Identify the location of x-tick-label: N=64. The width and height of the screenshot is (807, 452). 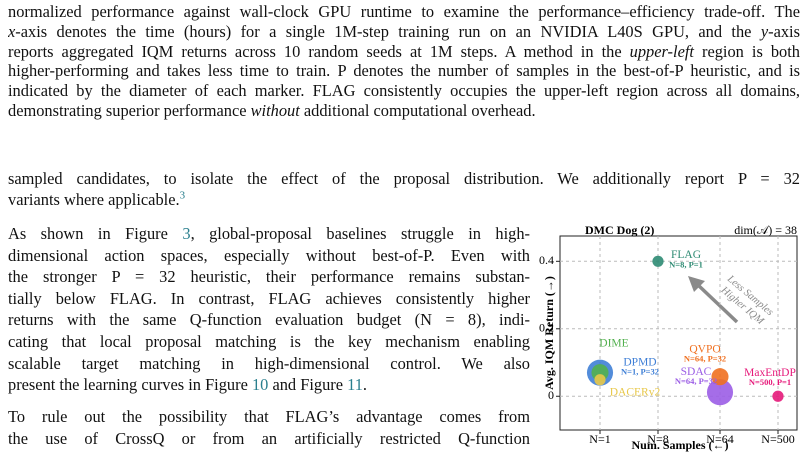
(719, 439).